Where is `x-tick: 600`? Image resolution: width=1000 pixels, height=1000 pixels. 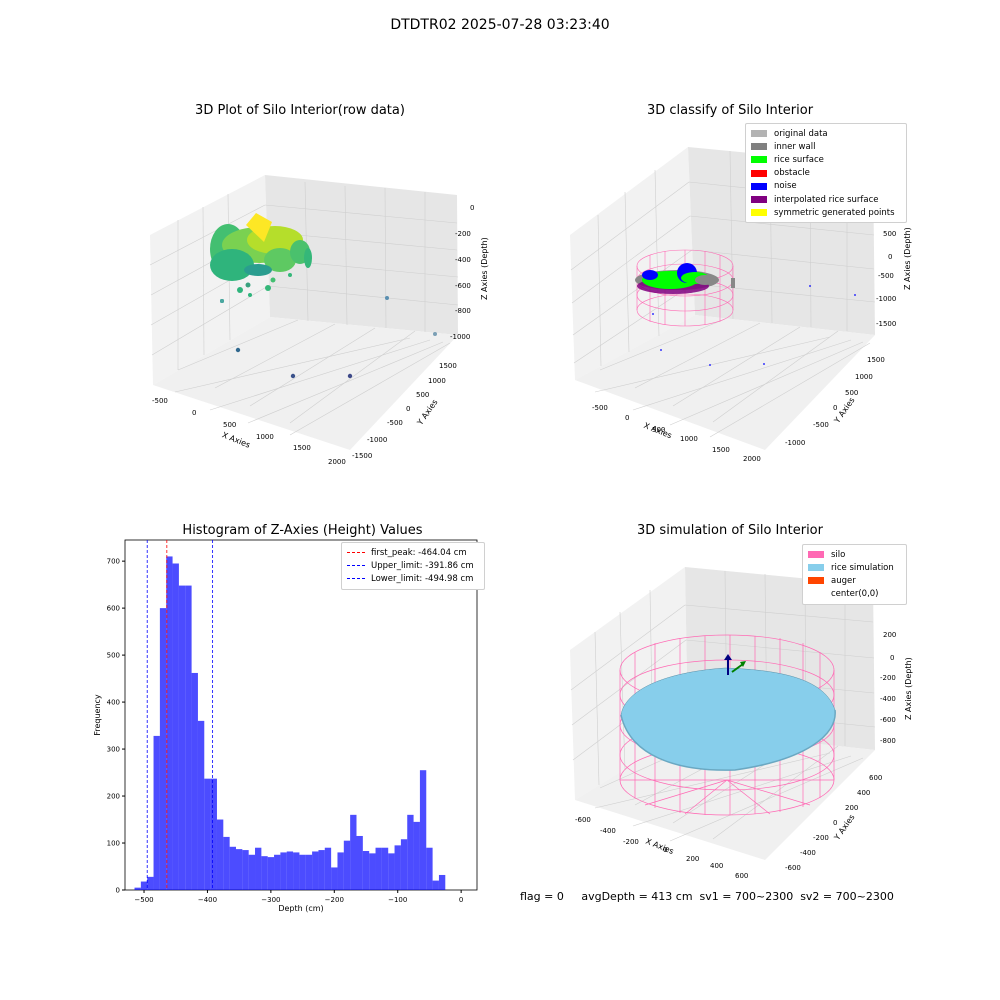
x-tick: 600 is located at coordinates (741, 876).